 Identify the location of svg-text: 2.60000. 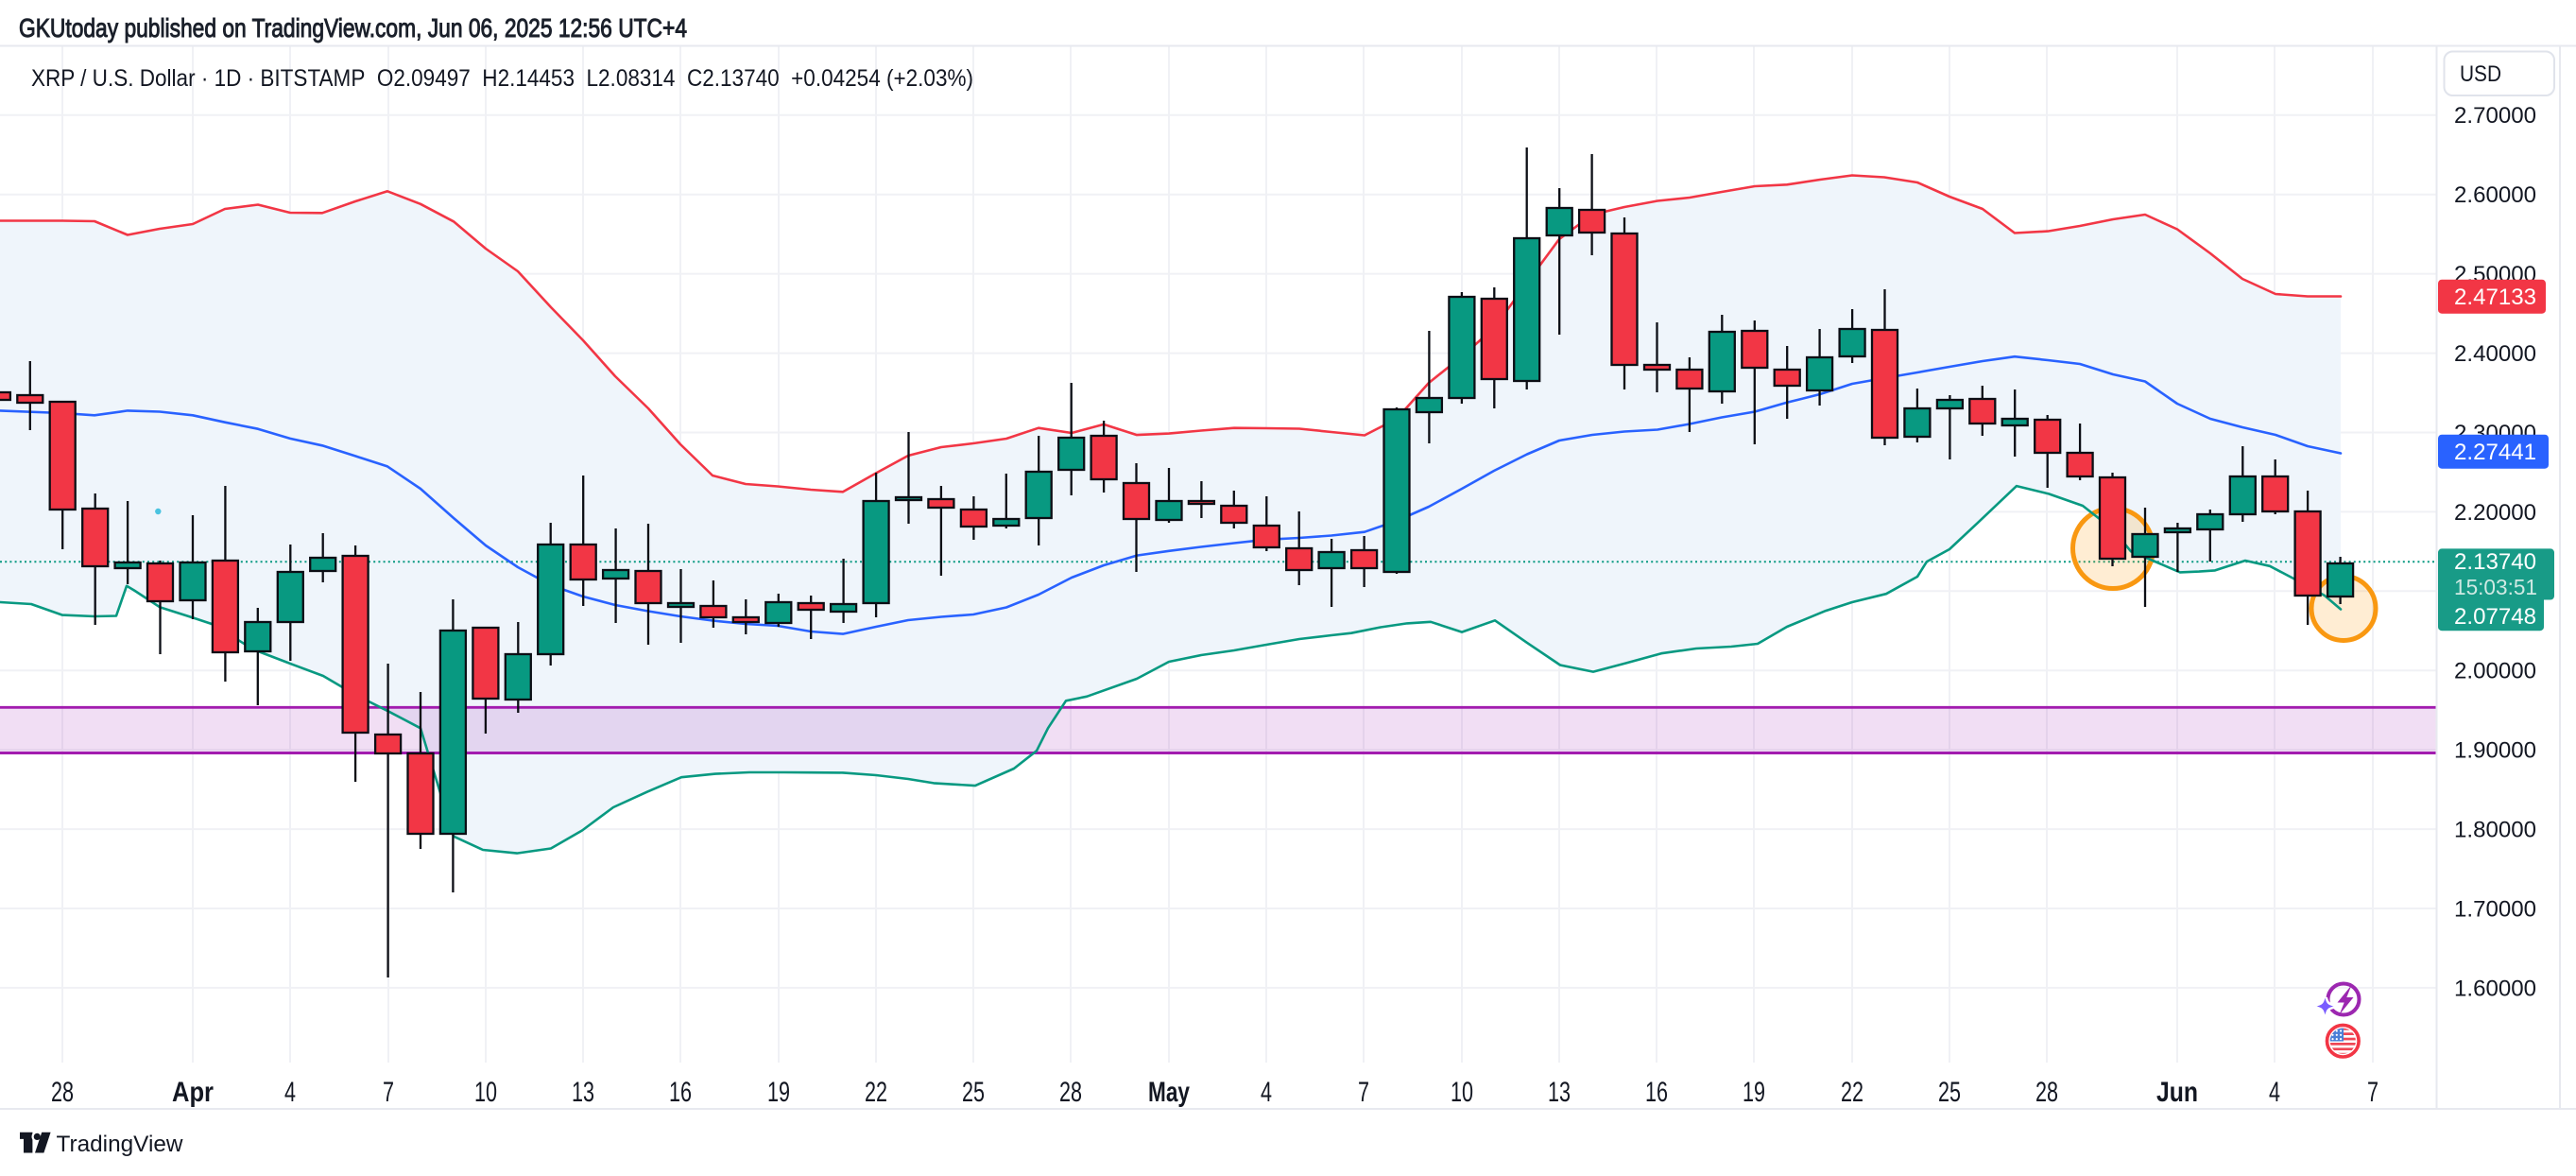
(2495, 195).